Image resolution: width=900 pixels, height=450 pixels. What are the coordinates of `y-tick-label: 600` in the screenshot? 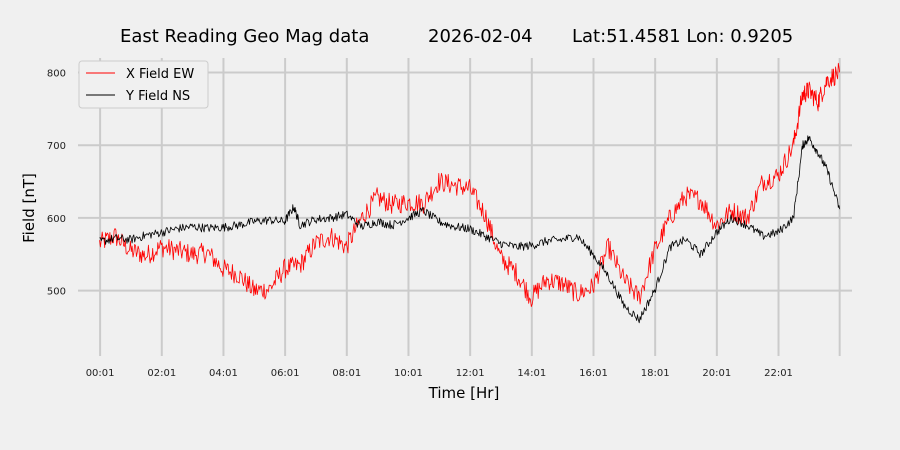 It's located at (56, 219).